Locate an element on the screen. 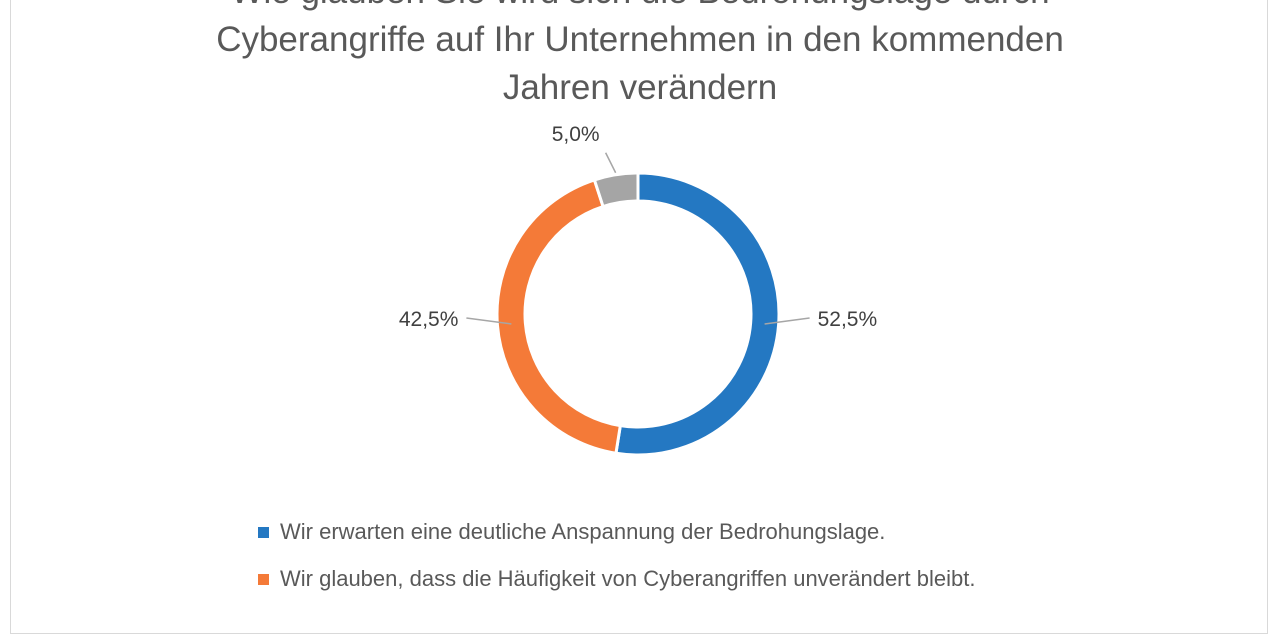  data-label: 52,5% is located at coordinates (848, 319).